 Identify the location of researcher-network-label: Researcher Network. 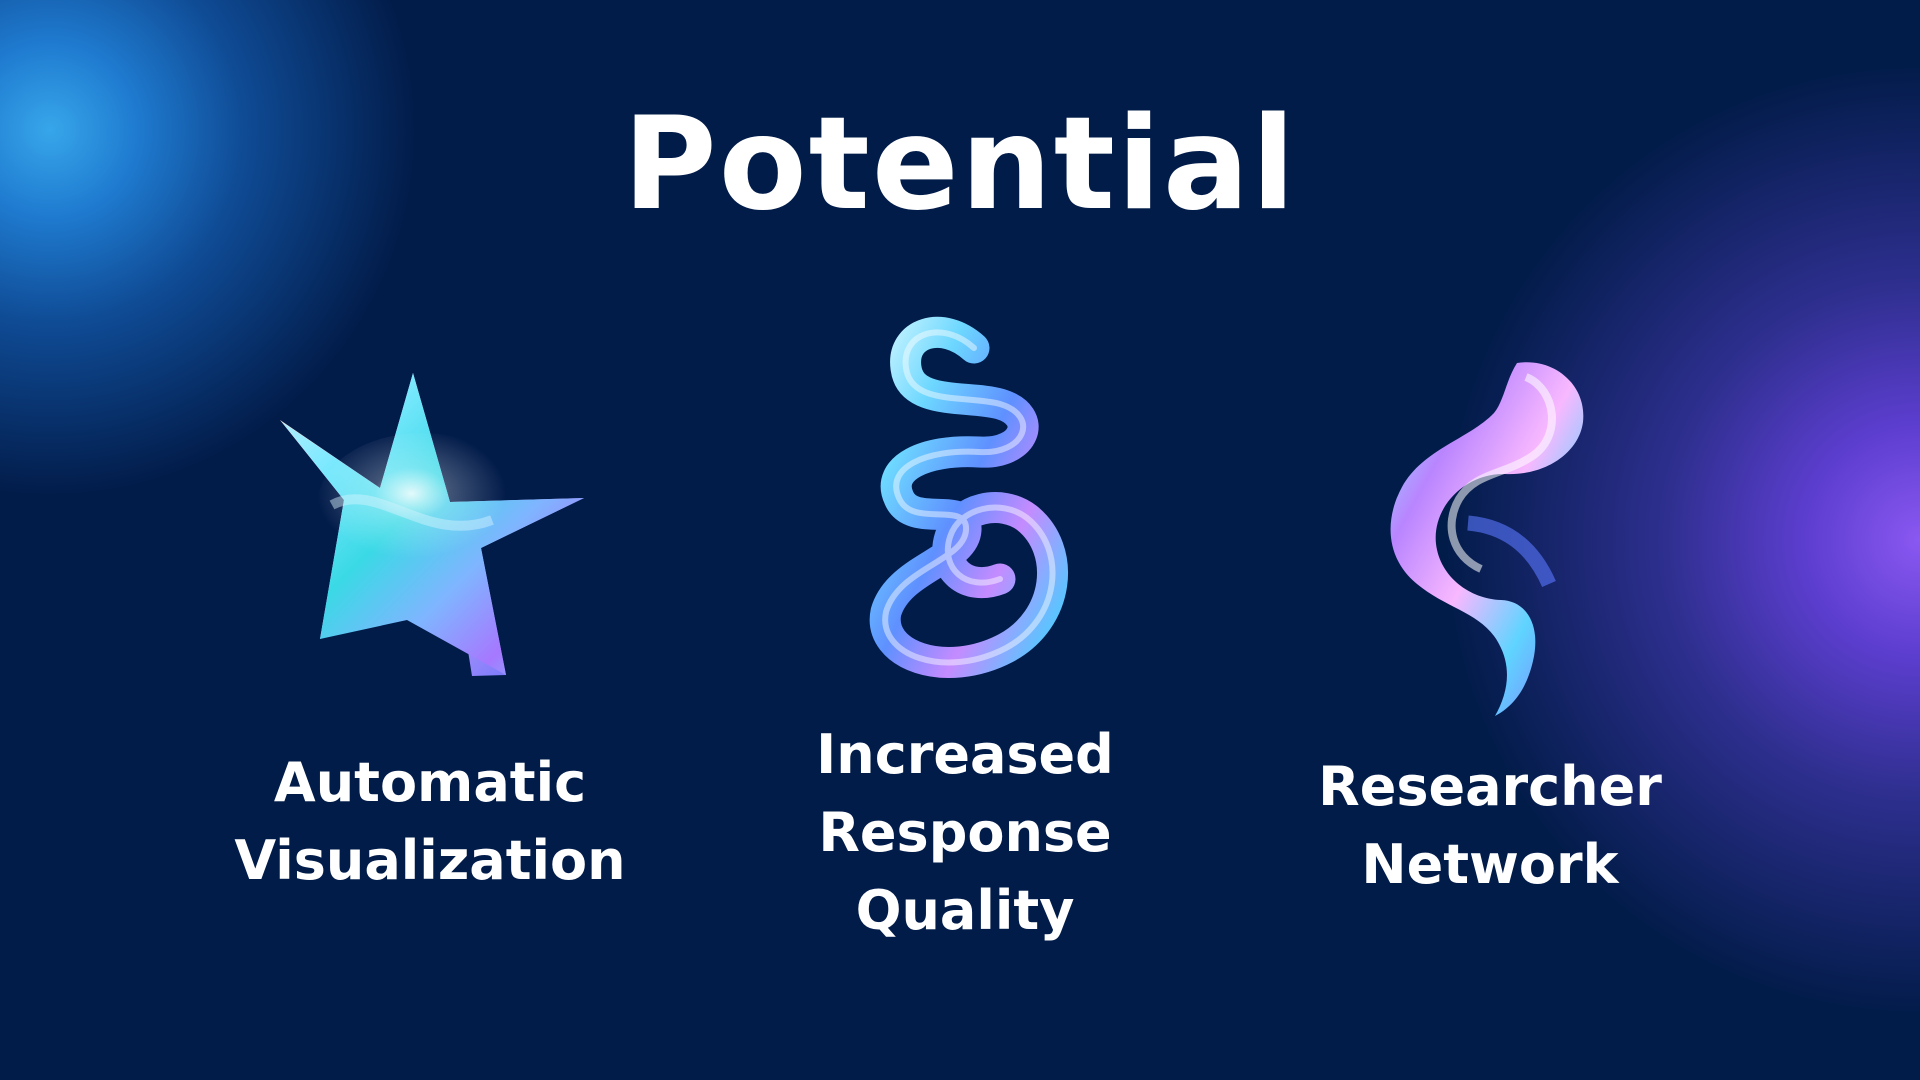
(1490, 825).